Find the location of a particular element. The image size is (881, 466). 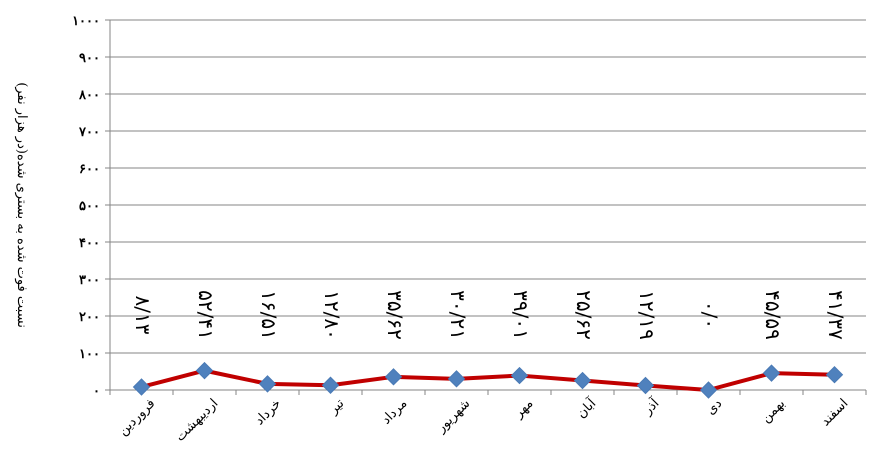

data-label: ۱۶/۵۱ is located at coordinates (269, 315).